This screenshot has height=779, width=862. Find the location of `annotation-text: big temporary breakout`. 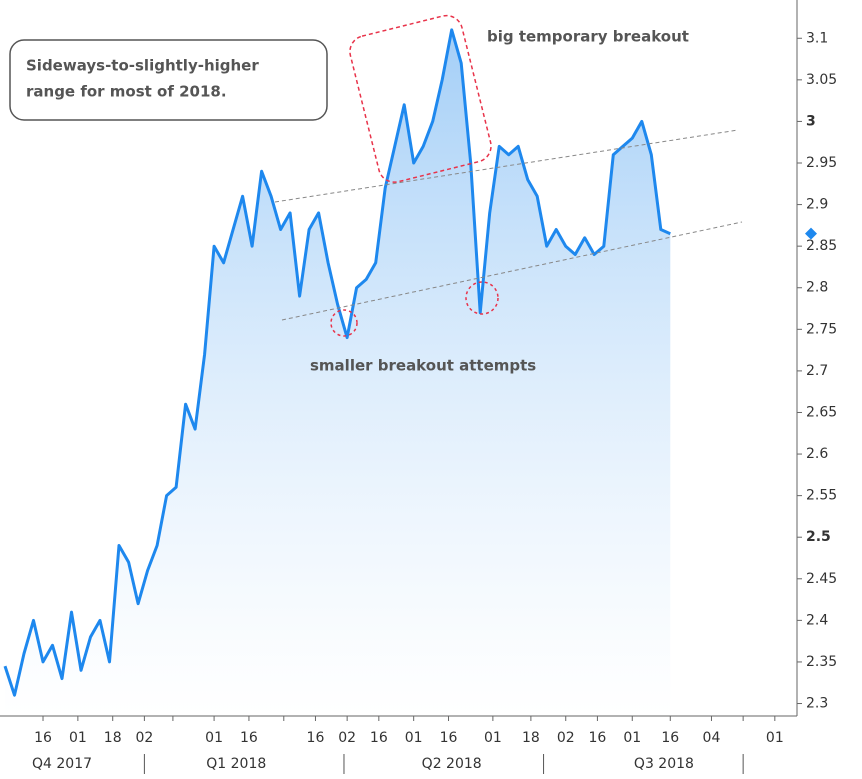

annotation-text: big temporary breakout is located at coordinates (588, 37).